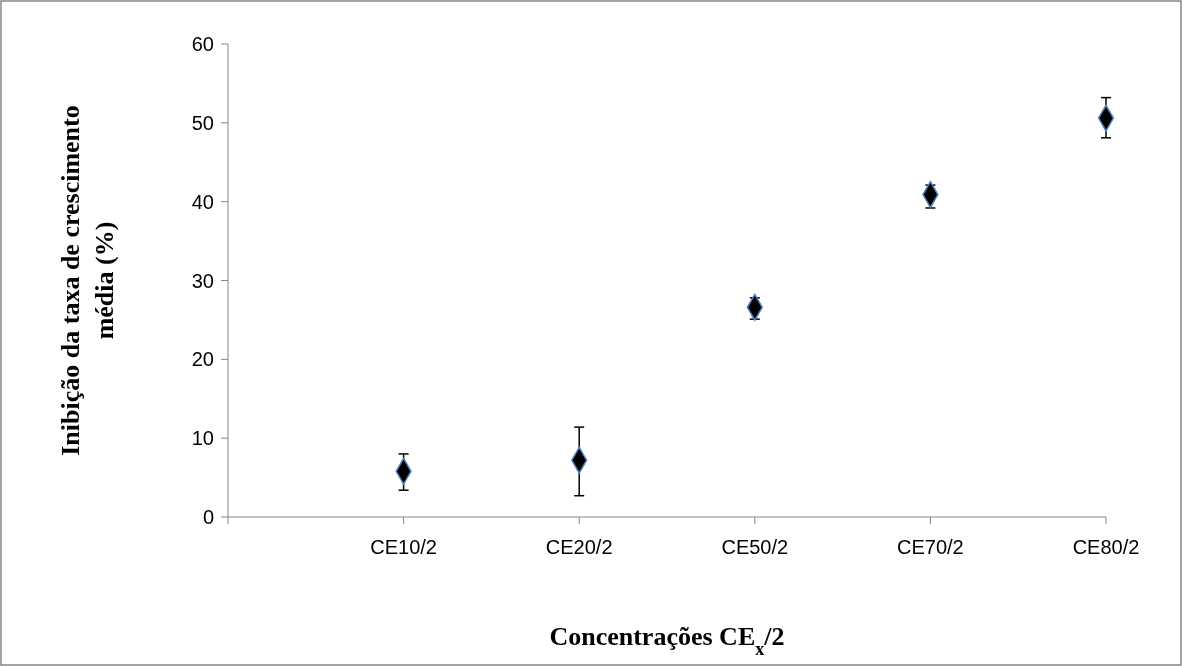 Image resolution: width=1182 pixels, height=666 pixels. What do you see at coordinates (403, 547) in the screenshot?
I see `x-tick-label: CE10/2` at bounding box center [403, 547].